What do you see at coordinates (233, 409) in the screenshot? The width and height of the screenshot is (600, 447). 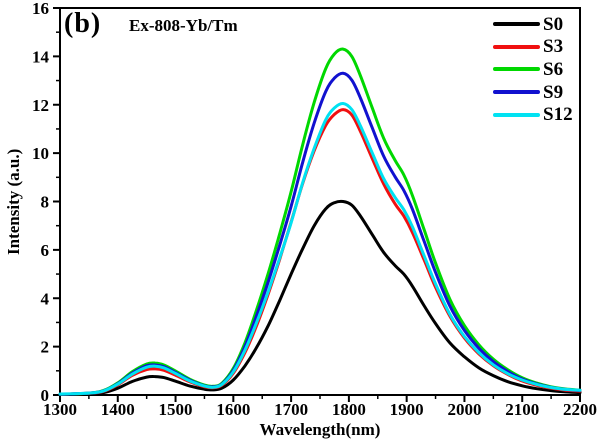 I see `x-tick-label: 1600` at bounding box center [233, 409].